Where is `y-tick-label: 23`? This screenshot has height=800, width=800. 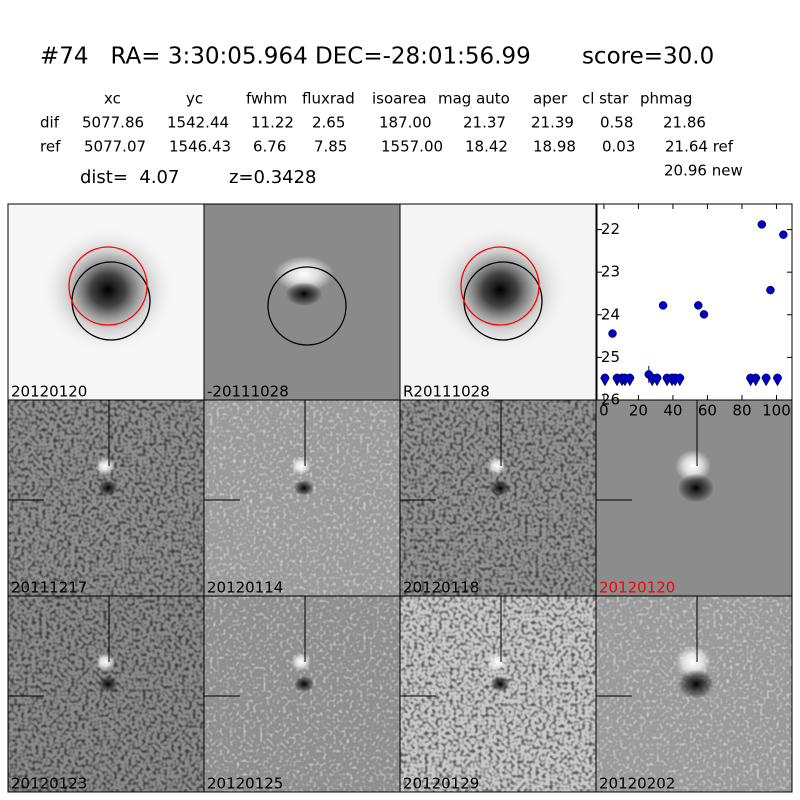 y-tick-label: 23 is located at coordinates (610, 272).